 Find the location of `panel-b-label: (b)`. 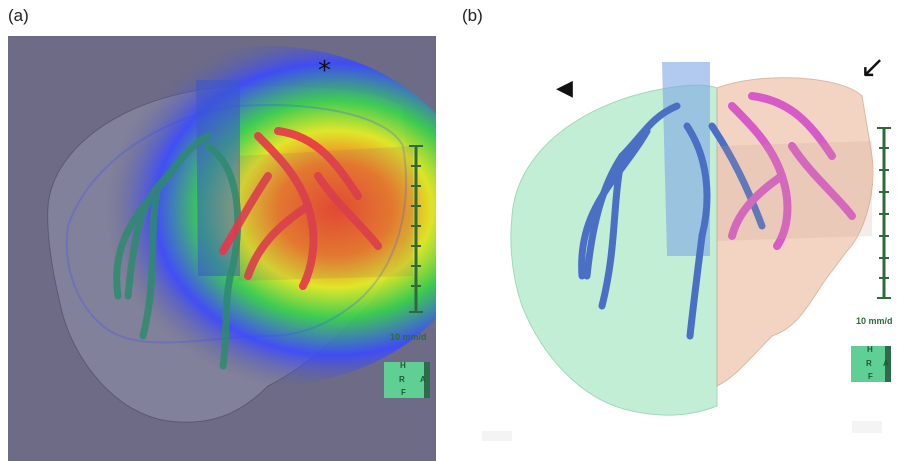

panel-b-label: (b) is located at coordinates (472, 15).